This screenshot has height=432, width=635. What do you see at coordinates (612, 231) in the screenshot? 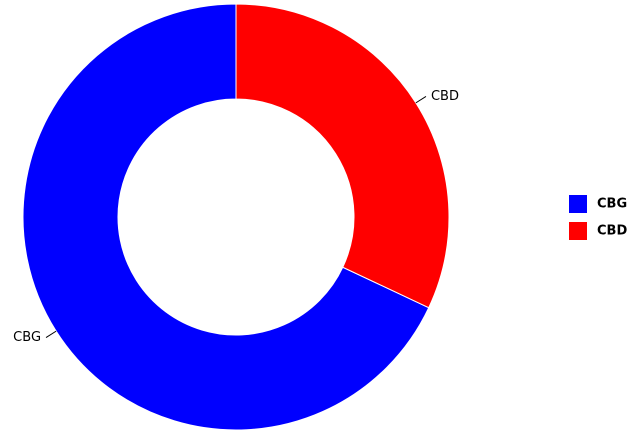
I see `legend-label: CBD` at bounding box center [612, 231].